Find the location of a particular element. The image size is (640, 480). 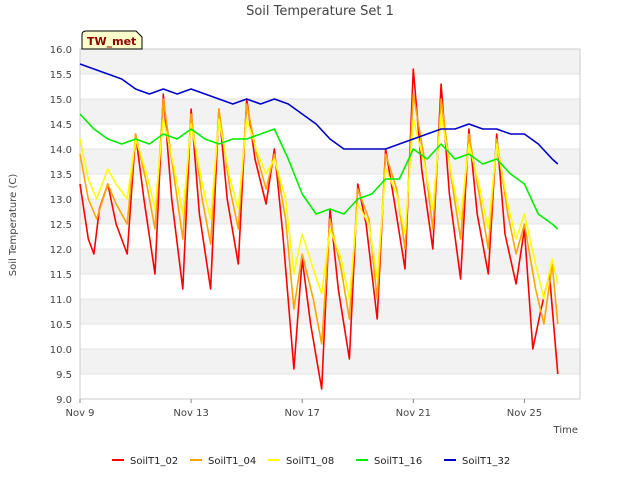

legend-label: SoilT1_08 is located at coordinates (310, 461).